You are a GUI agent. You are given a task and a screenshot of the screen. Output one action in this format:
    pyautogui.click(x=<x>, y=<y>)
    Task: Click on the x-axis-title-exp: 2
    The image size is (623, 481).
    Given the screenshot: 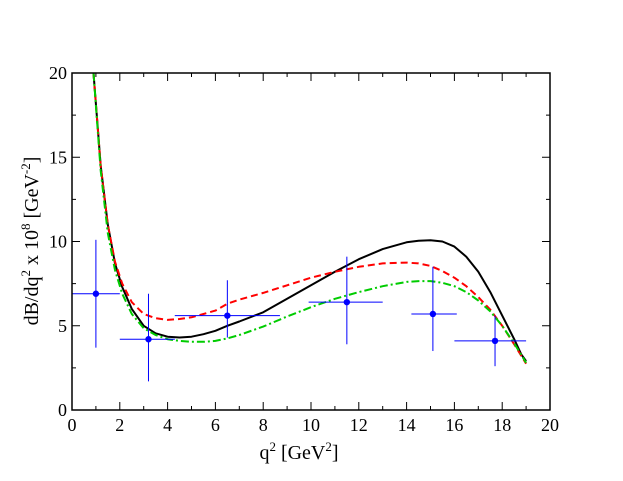 What is the action you would take?
    pyautogui.click(x=272, y=446)
    